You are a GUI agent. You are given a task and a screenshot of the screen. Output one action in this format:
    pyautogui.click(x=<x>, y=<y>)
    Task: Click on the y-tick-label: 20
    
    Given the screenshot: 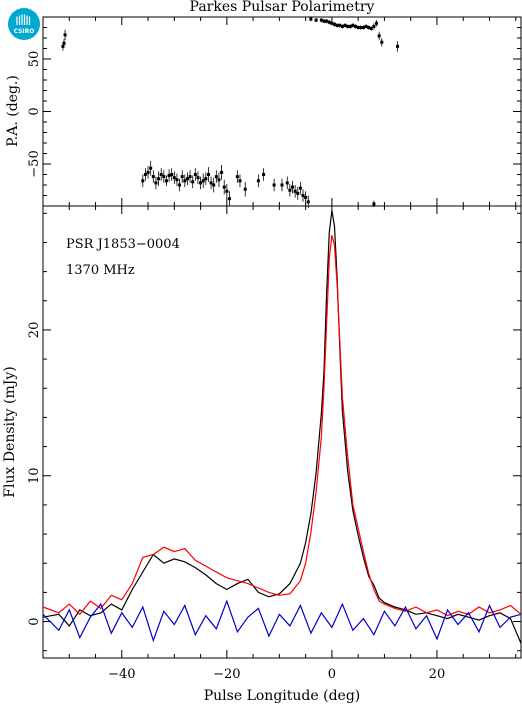 What is the action you would take?
    pyautogui.click(x=34, y=330)
    